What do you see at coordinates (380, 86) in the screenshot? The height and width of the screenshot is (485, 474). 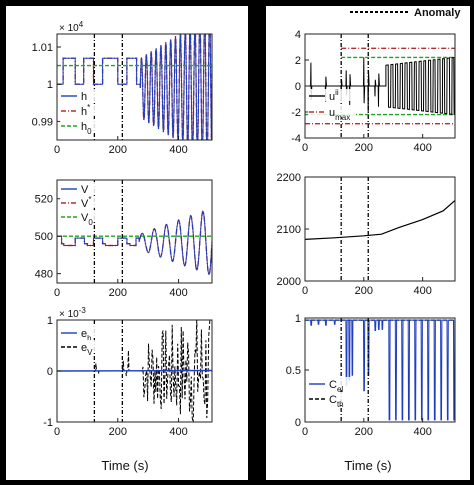 I see `series-u-control` at bounding box center [380, 86].